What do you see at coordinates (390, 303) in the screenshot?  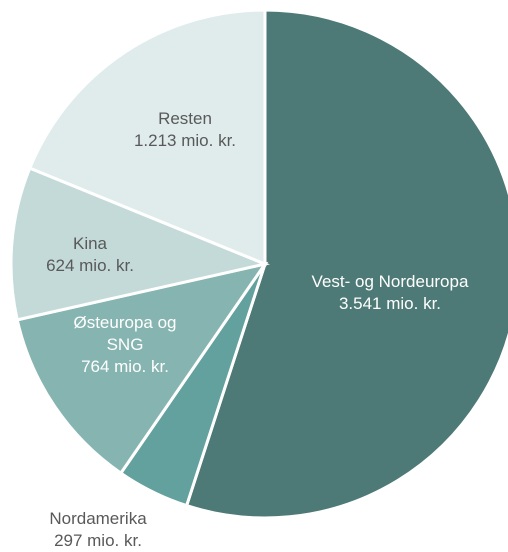 I see `value-label: 3.541 mio. kr.` at bounding box center [390, 303].